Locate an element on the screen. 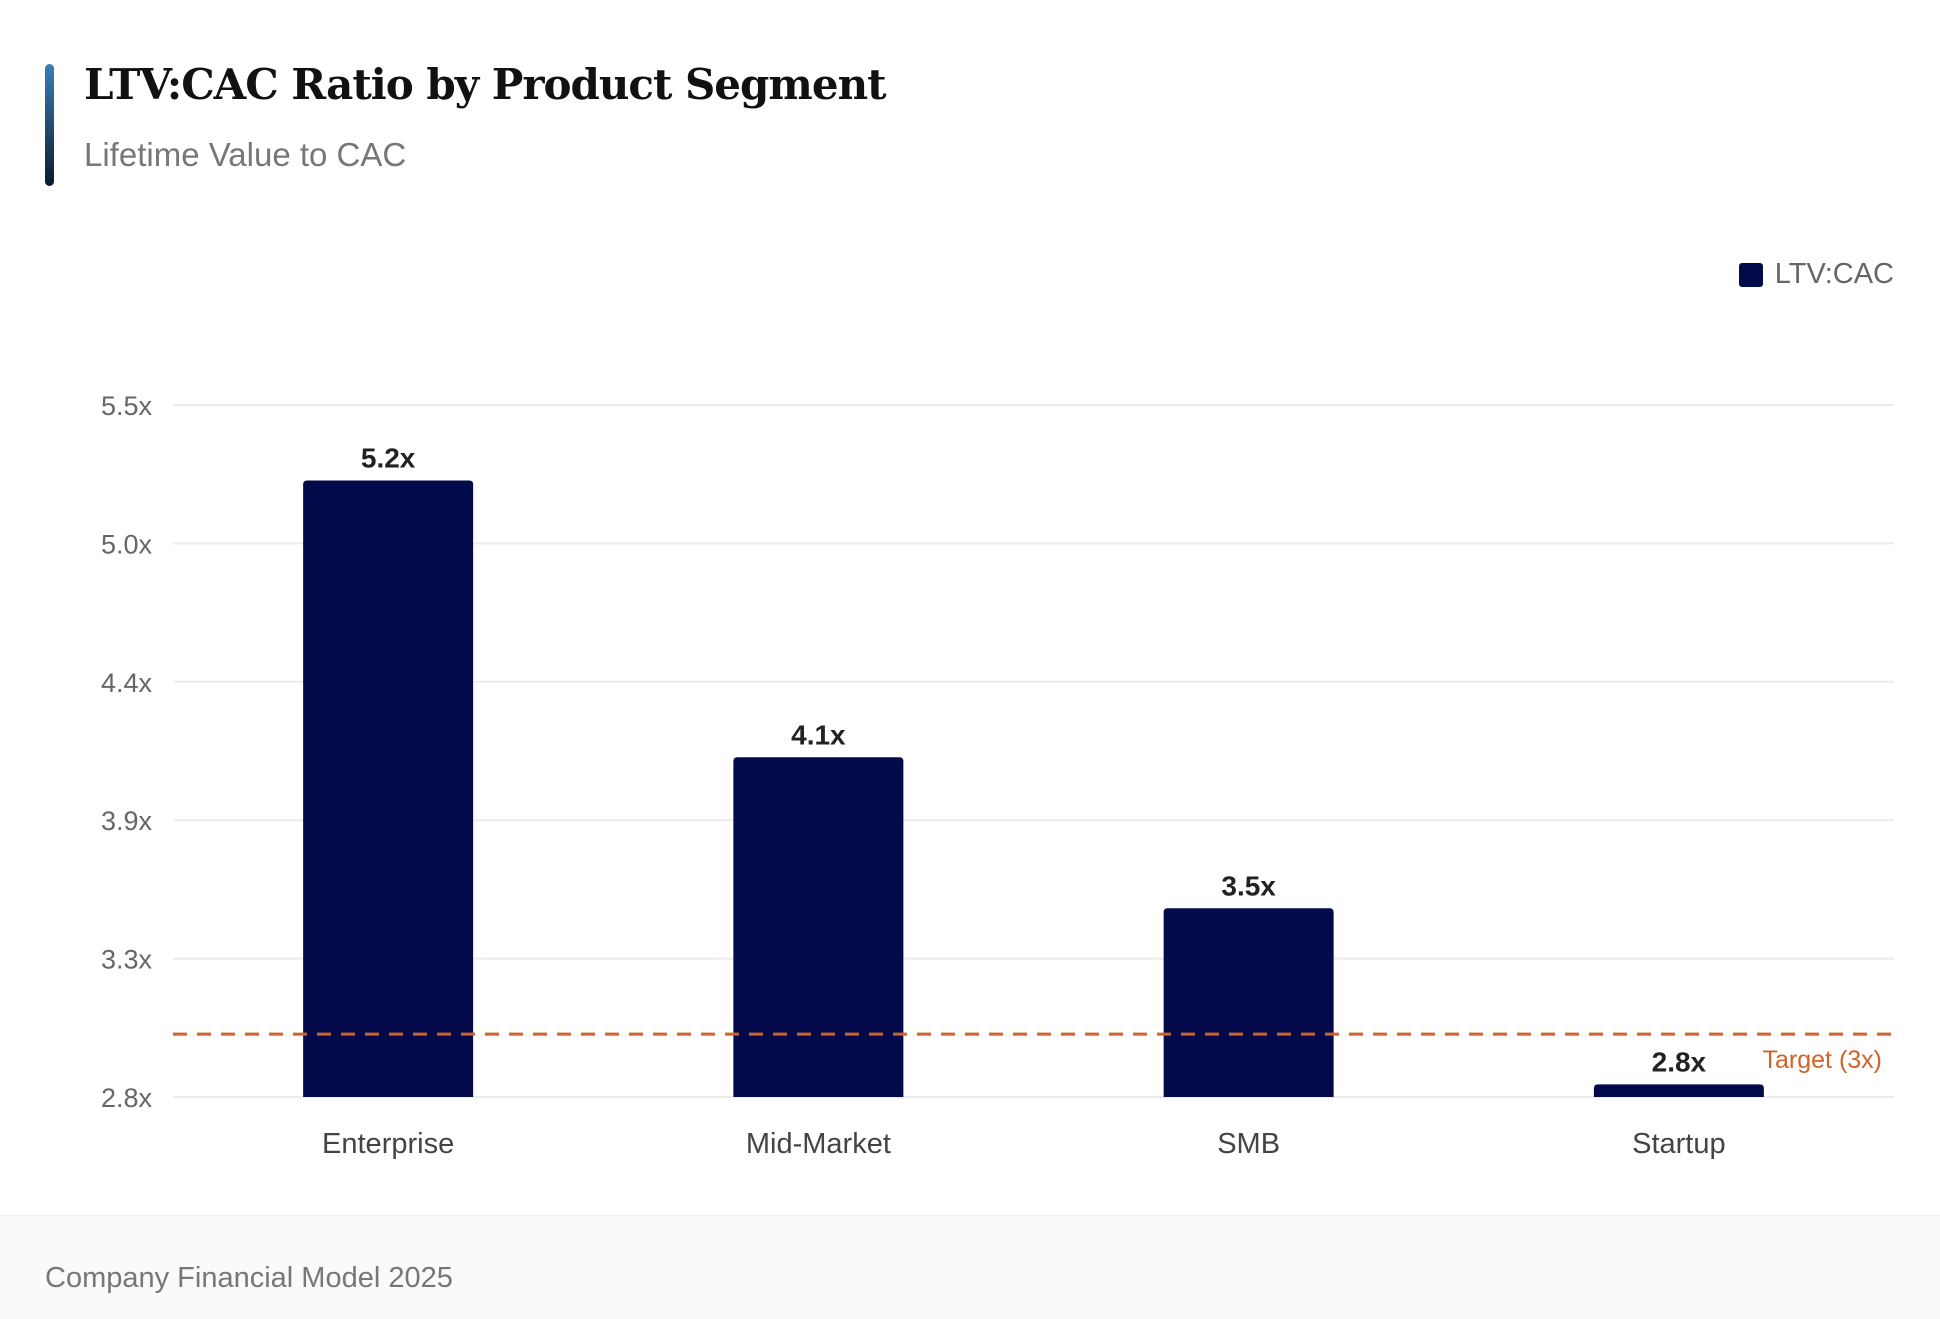  legend: LTV:CAC is located at coordinates (1816, 274).